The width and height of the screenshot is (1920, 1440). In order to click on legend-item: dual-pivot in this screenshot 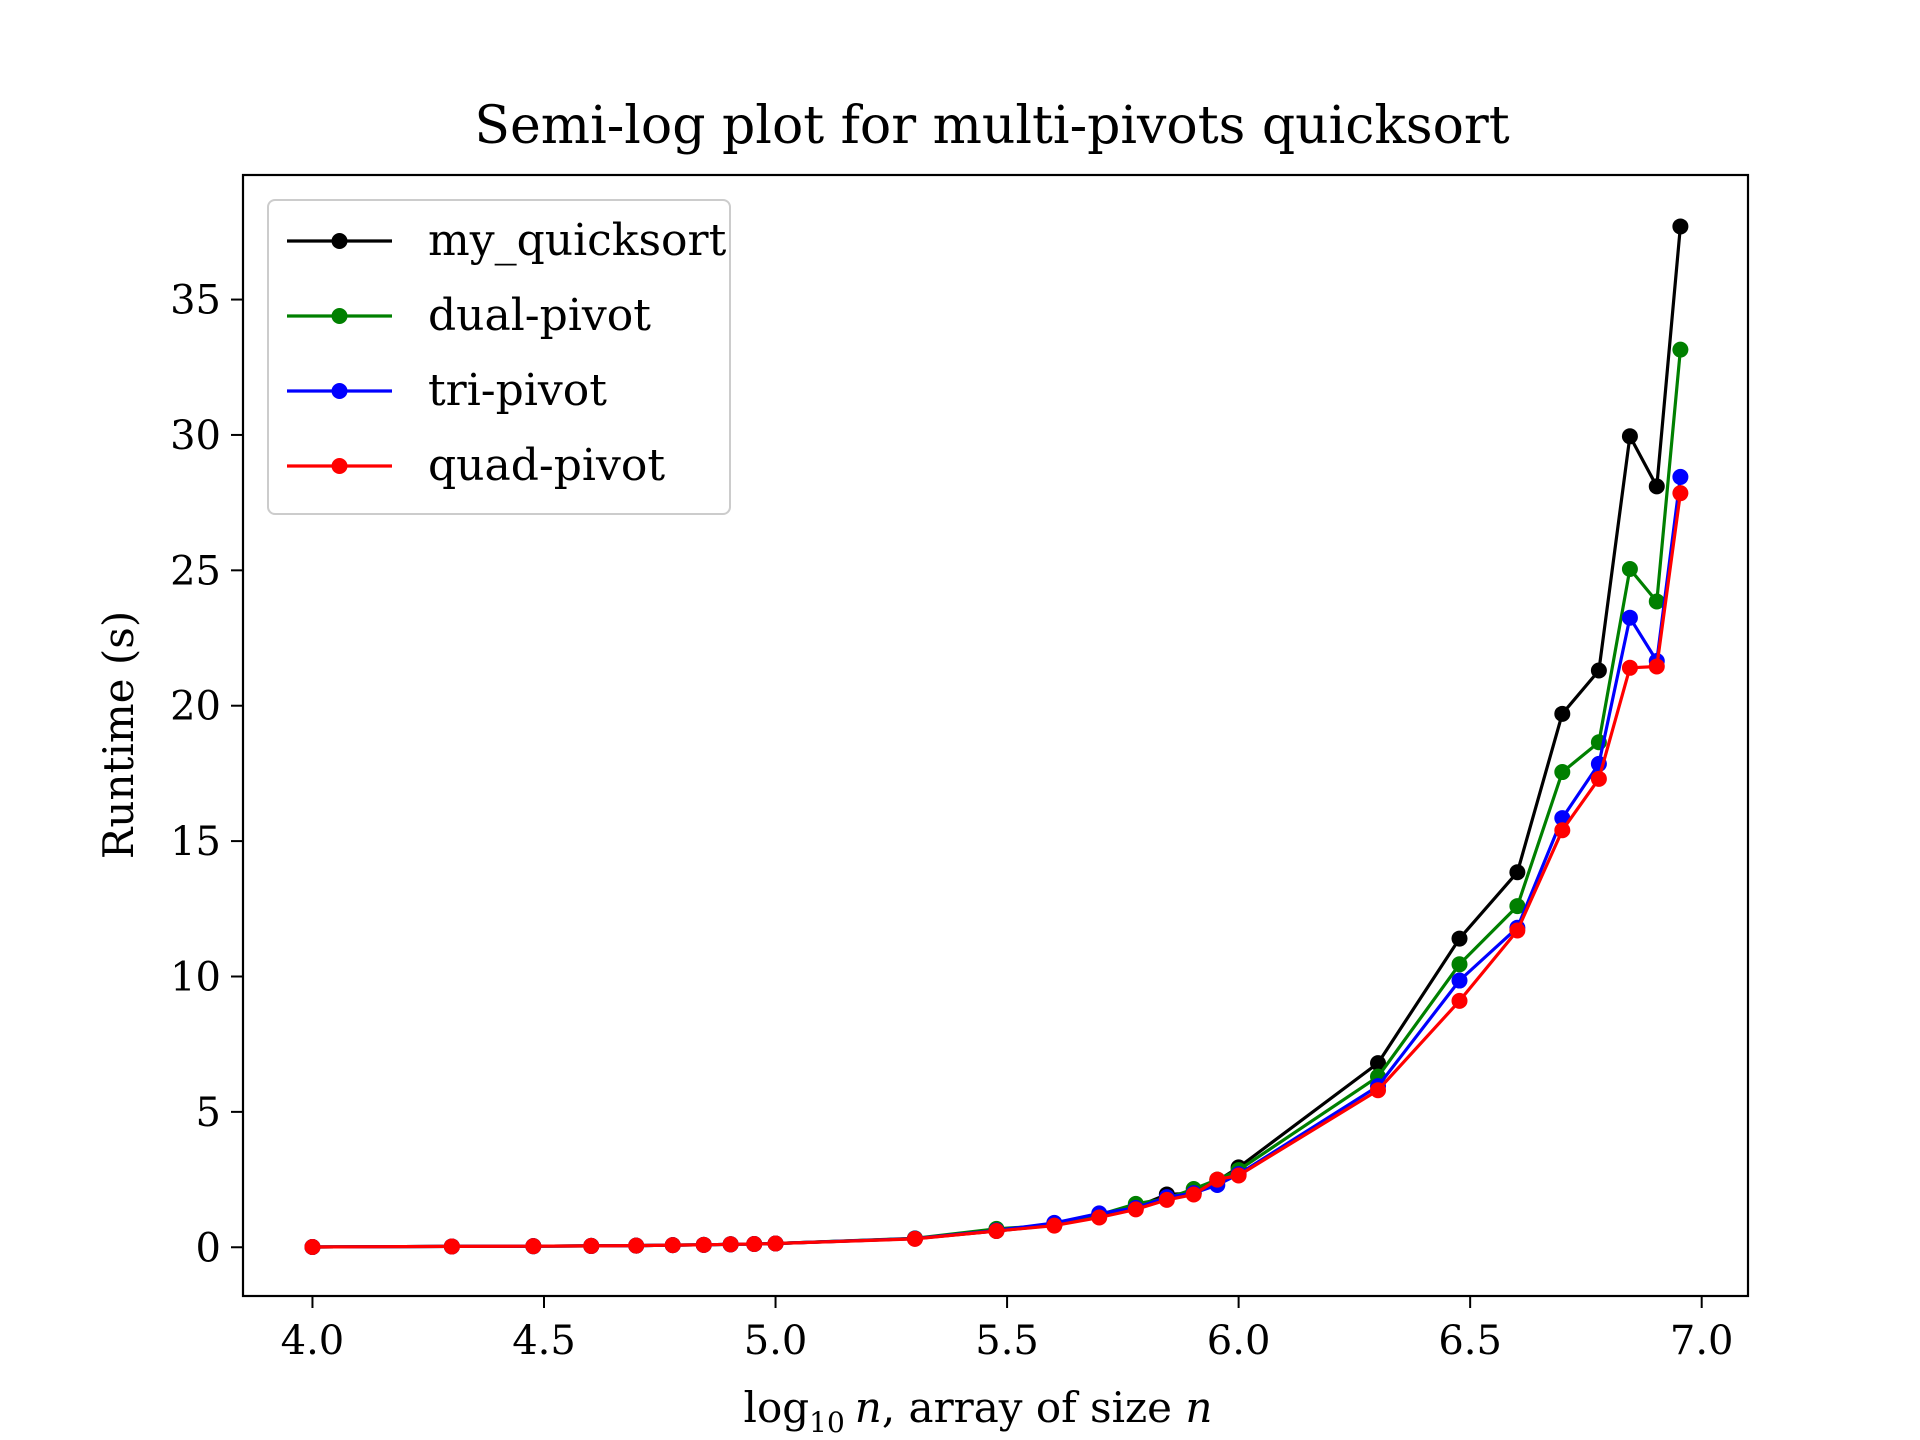, I will do `click(469, 315)`.